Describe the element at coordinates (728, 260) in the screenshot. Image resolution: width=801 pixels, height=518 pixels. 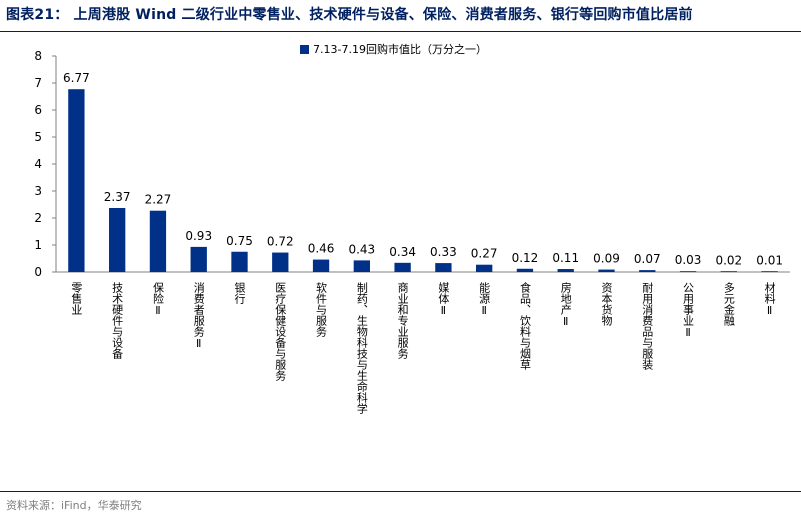
I see `data-label: 0.02` at that location.